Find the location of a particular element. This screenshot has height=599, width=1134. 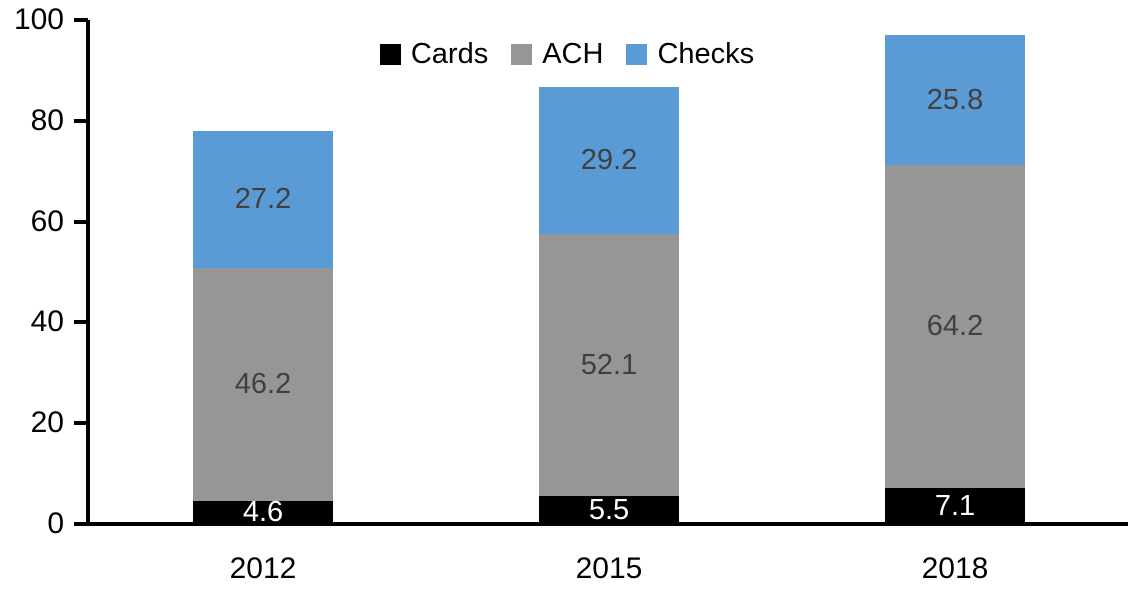

legend-item-ach: ACH is located at coordinates (557, 54).